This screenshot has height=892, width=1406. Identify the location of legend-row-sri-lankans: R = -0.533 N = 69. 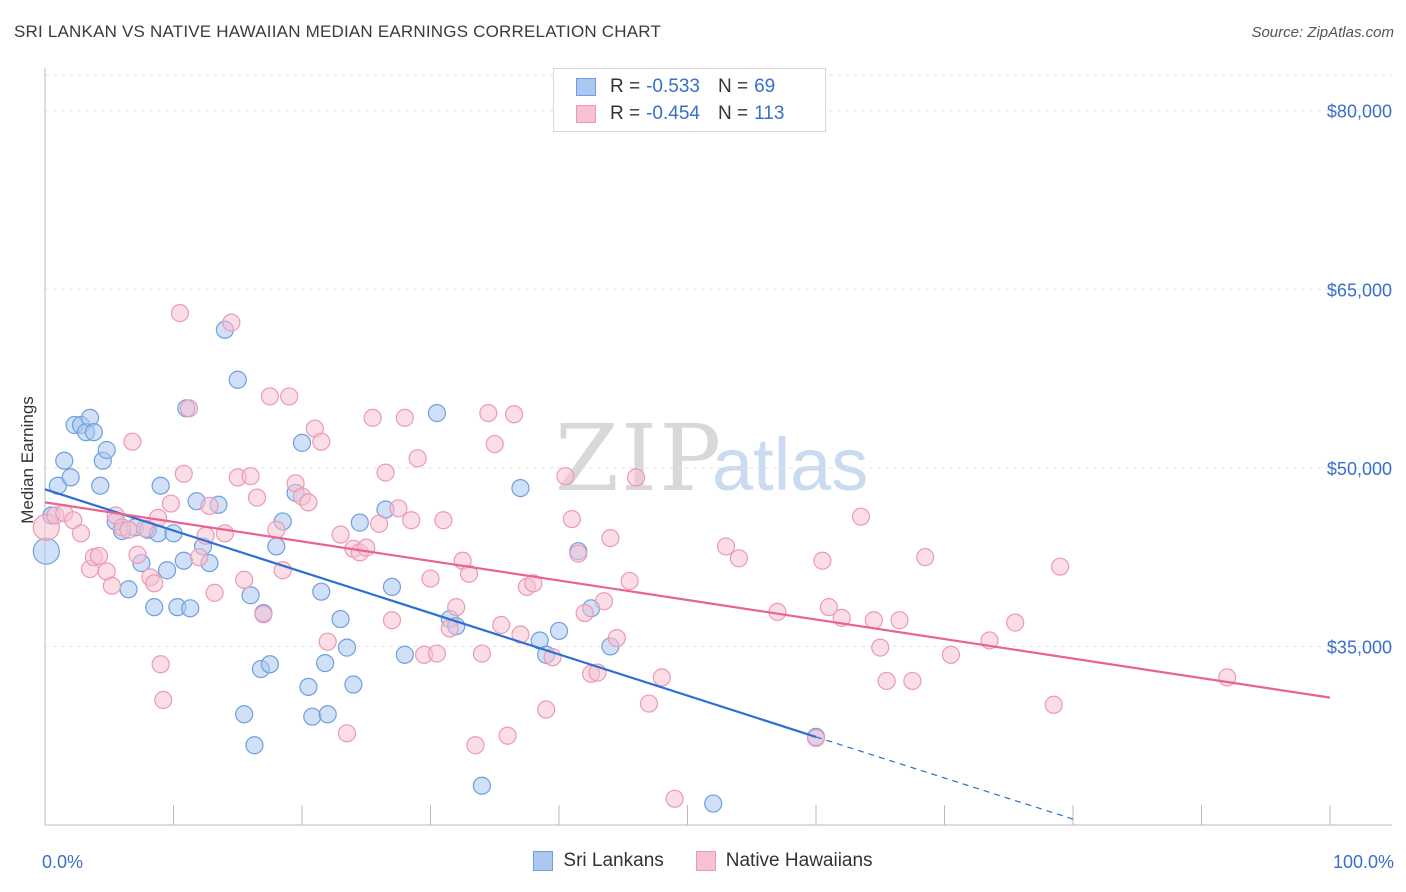
(675, 87).